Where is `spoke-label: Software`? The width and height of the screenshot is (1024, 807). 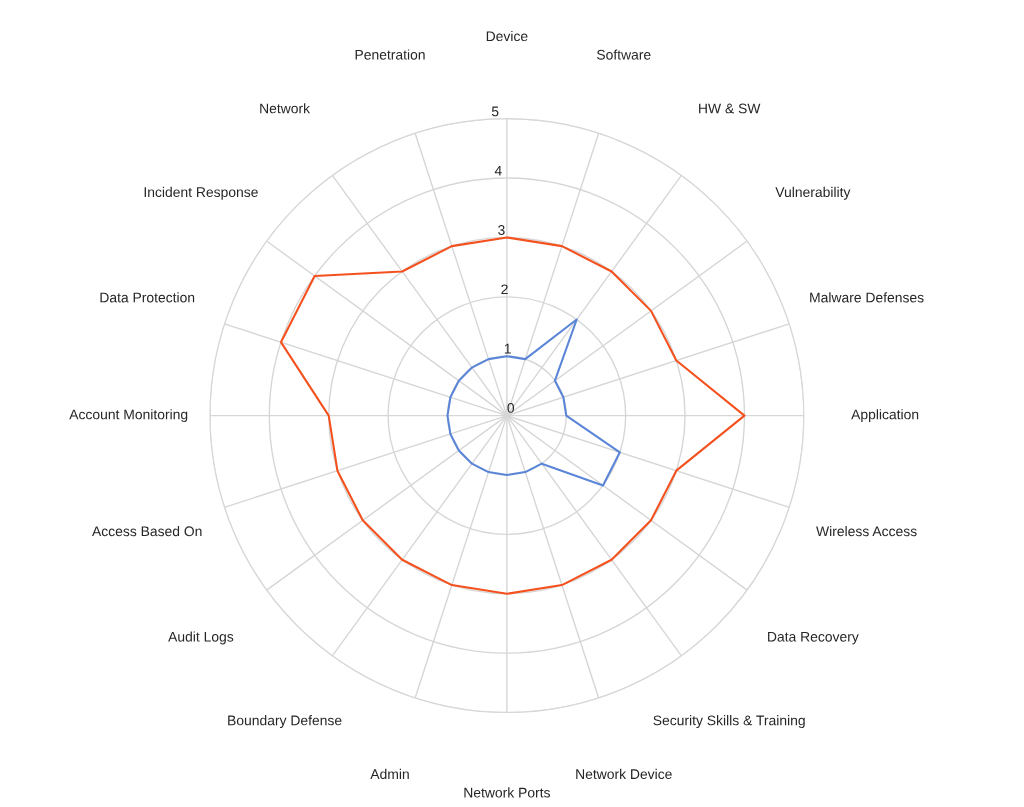
spoke-label: Software is located at coordinates (623, 54).